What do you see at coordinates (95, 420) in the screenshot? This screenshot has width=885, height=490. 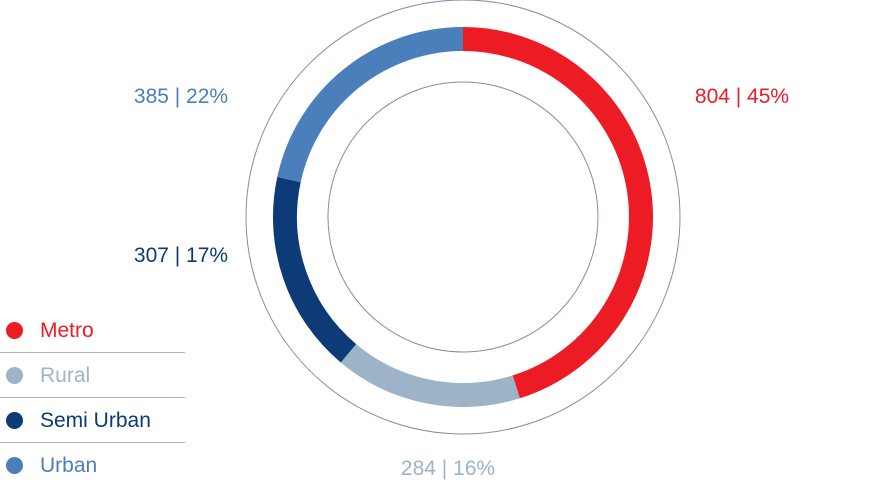 I see `legend-label-semi-urban: Semi Urban` at bounding box center [95, 420].